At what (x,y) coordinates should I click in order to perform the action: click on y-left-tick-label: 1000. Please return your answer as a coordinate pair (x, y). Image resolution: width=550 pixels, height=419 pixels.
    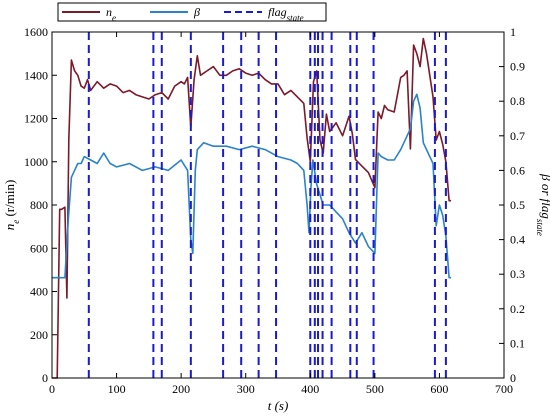
    Looking at the image, I should click on (36, 162).